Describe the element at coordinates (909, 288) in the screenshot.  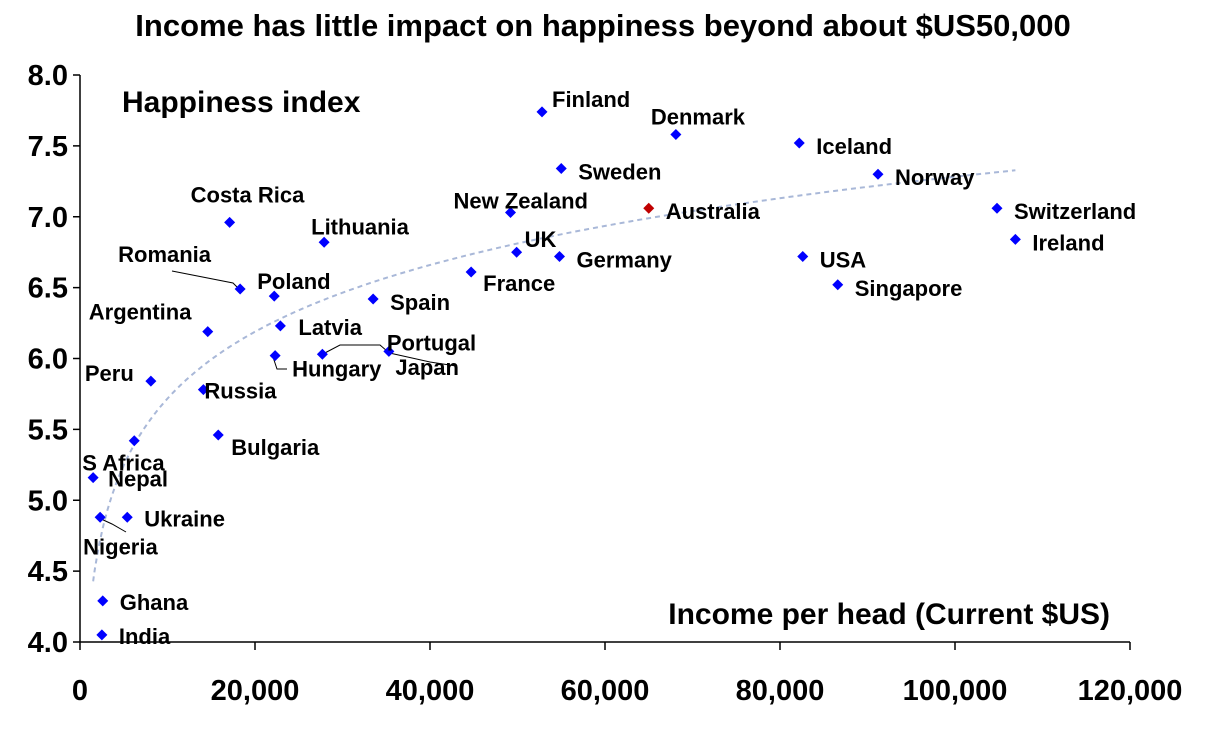
I see `point-label-singapore: Singapore` at that location.